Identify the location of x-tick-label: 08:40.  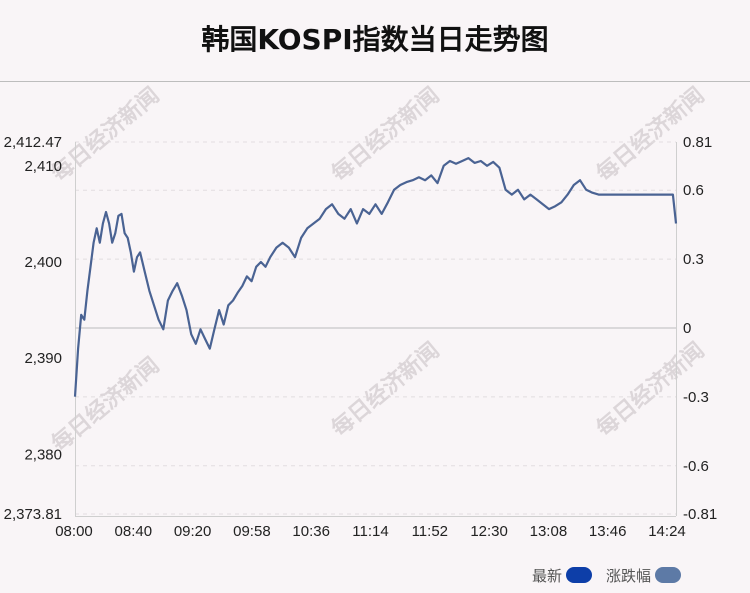
(134, 531).